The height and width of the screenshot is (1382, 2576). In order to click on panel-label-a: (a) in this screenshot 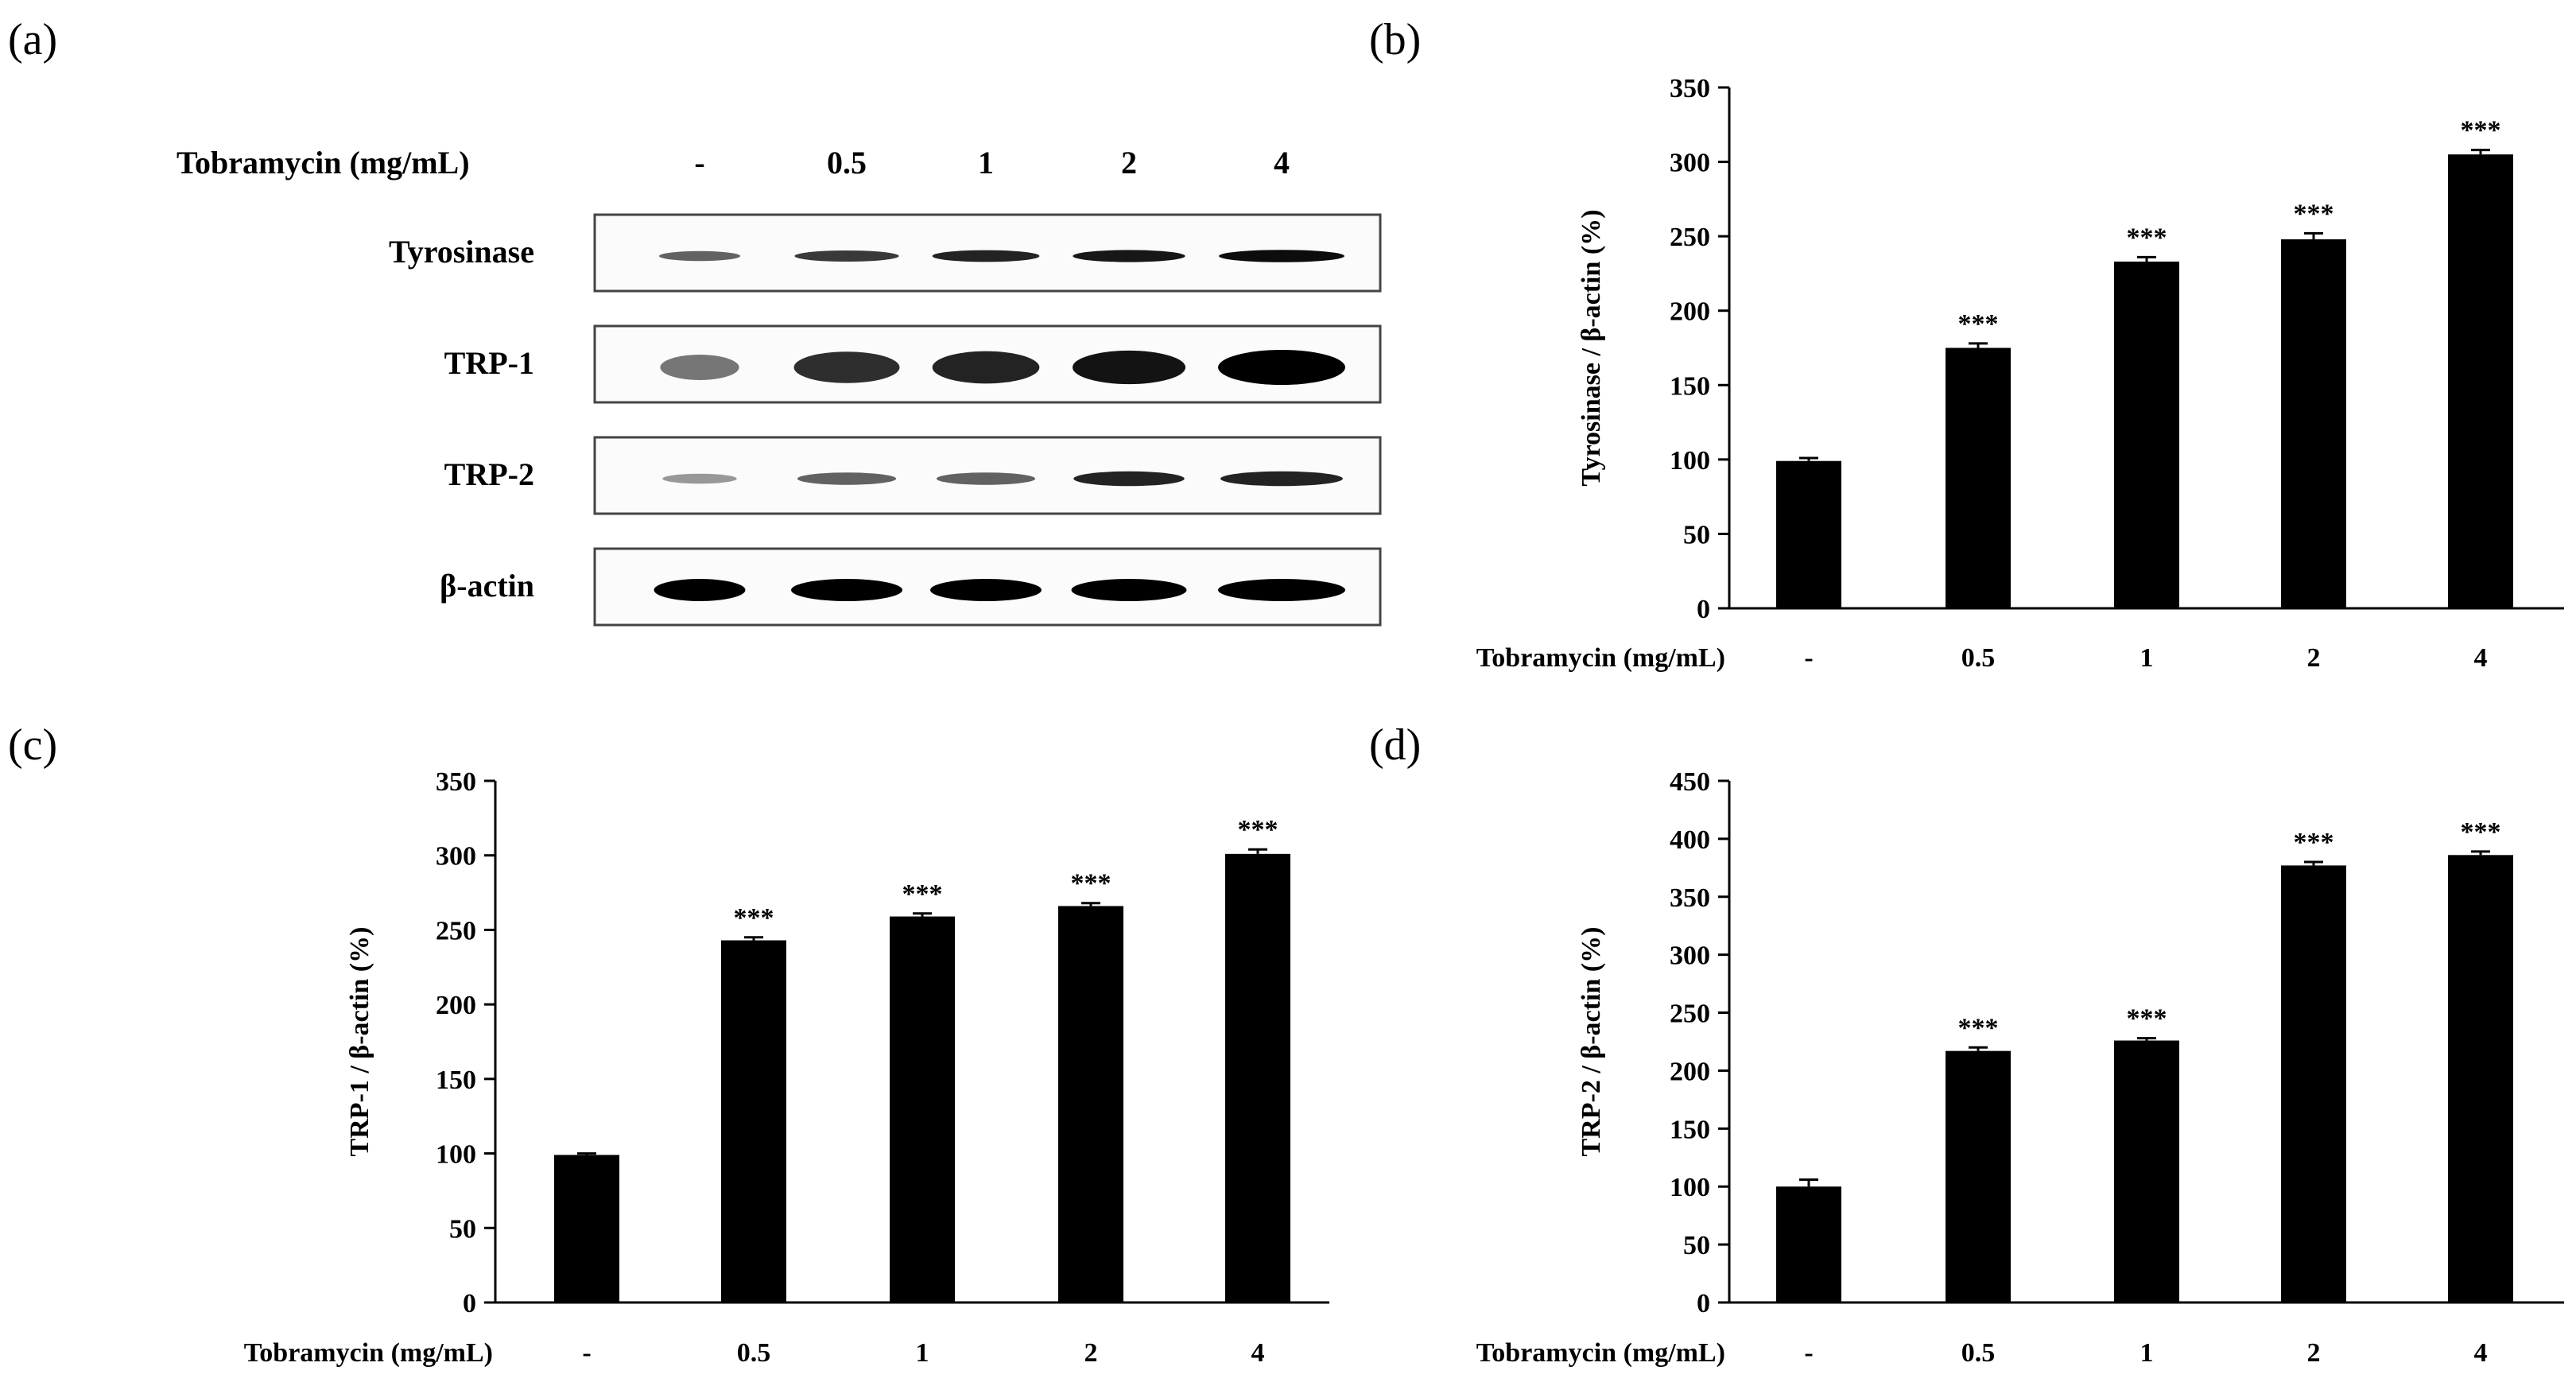, I will do `click(33, 39)`.